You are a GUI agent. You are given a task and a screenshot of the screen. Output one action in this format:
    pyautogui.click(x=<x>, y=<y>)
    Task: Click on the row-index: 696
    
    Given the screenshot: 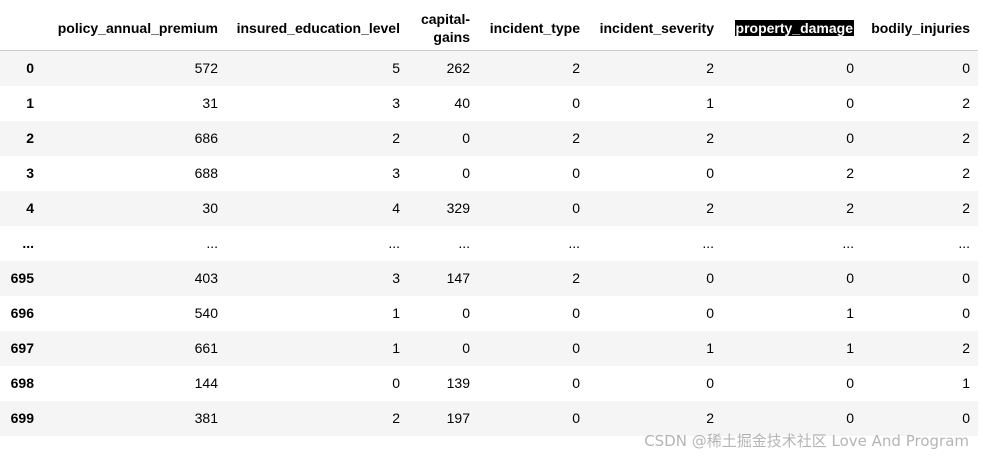 What is the action you would take?
    pyautogui.click(x=22, y=313)
    